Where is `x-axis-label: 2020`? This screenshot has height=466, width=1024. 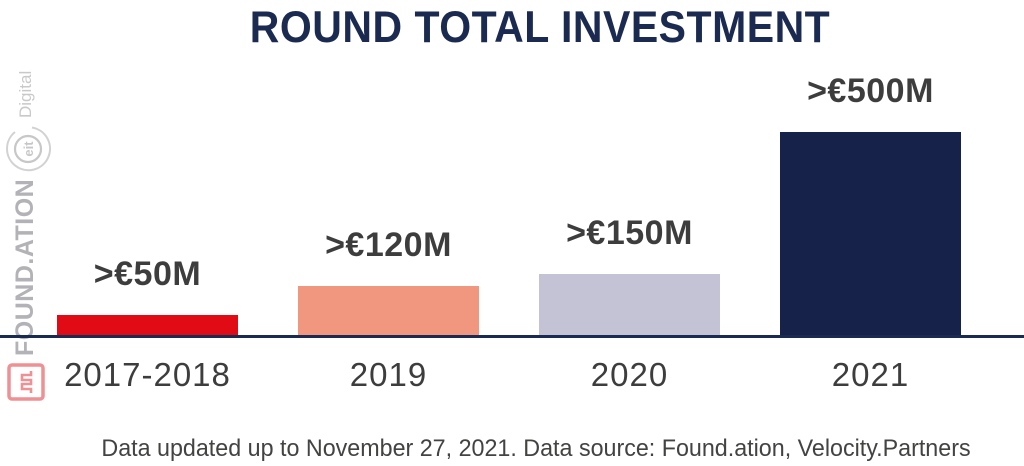 x-axis-label: 2020 is located at coordinates (629, 374).